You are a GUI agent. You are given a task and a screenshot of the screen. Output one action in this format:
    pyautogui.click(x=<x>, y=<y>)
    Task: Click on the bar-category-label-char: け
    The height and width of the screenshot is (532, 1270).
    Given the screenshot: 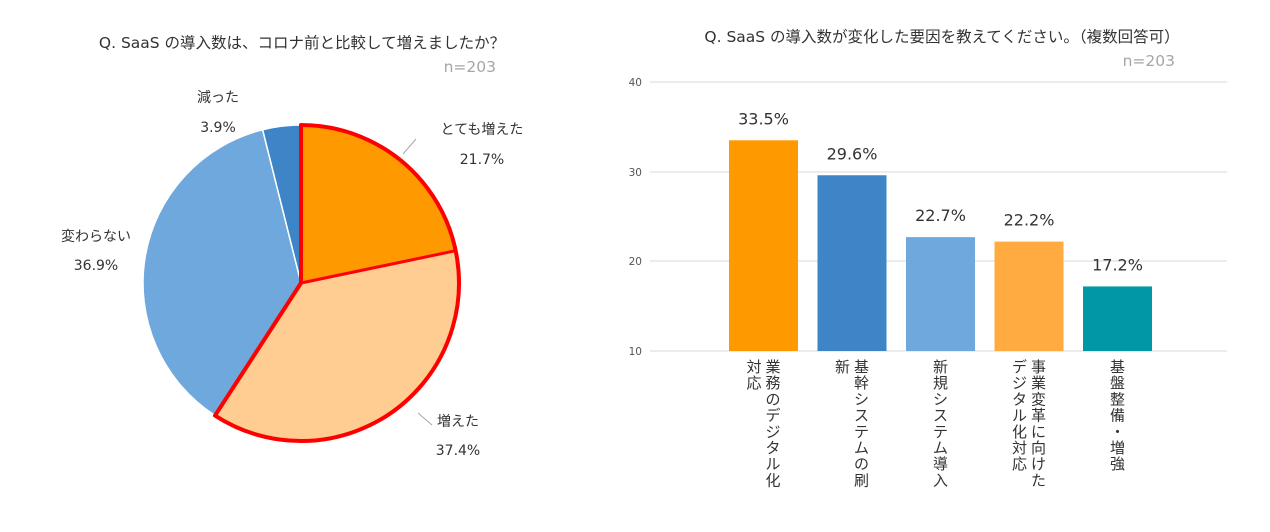 What is the action you would take?
    pyautogui.click(x=1038, y=464)
    